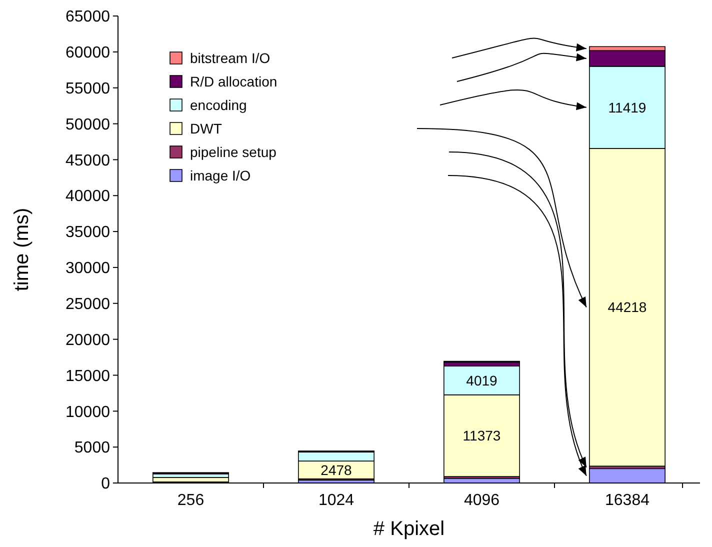 The width and height of the screenshot is (712, 547). Describe the element at coordinates (88, 376) in the screenshot. I see `y-tick-label: 15000` at that location.